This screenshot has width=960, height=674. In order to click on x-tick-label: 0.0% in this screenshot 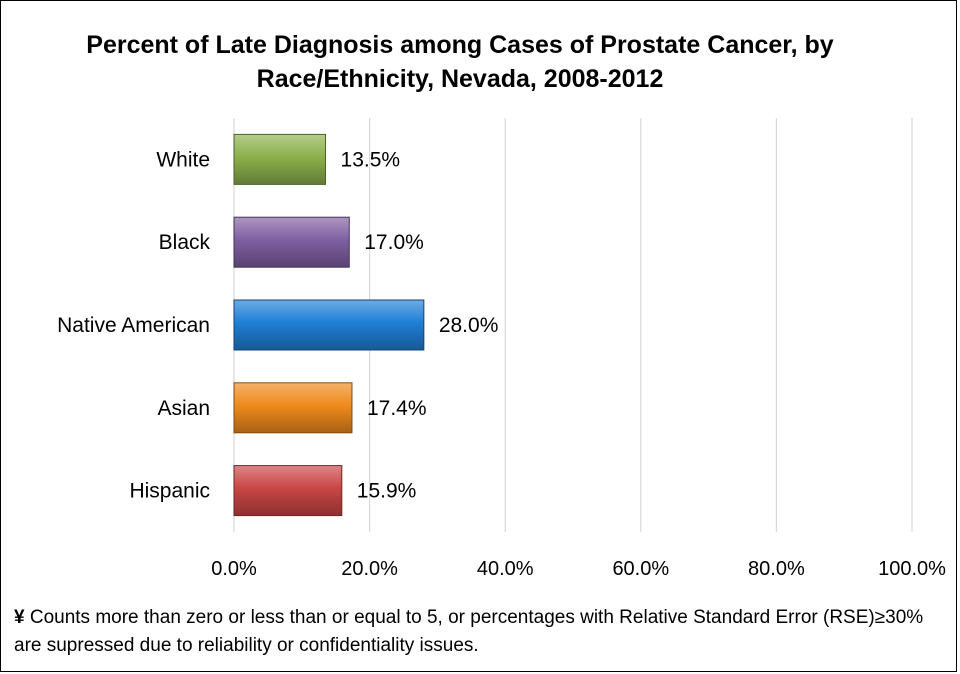, I will do `click(234, 569)`.